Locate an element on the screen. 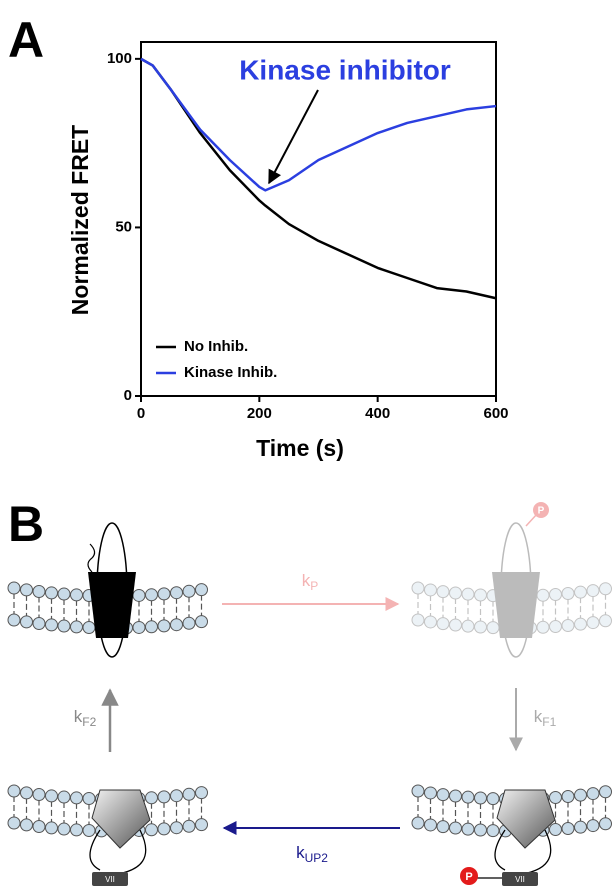 This screenshot has height=888, width=615. y-axis-label: Normalized FRET is located at coordinates (80, 220).